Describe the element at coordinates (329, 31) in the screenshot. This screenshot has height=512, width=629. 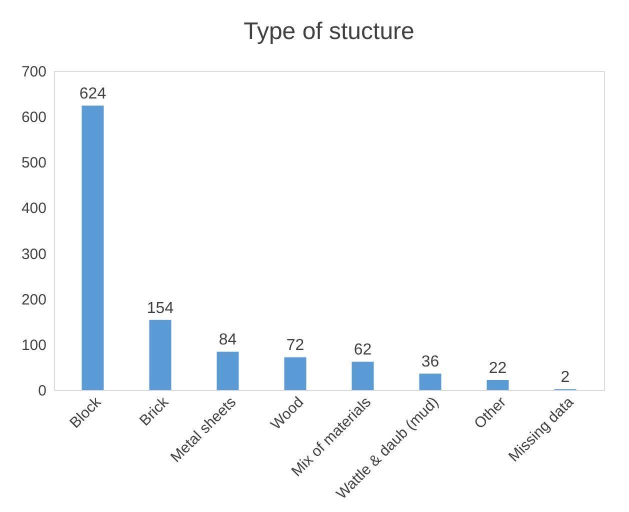
I see `chart-title: Type of stucture` at that location.